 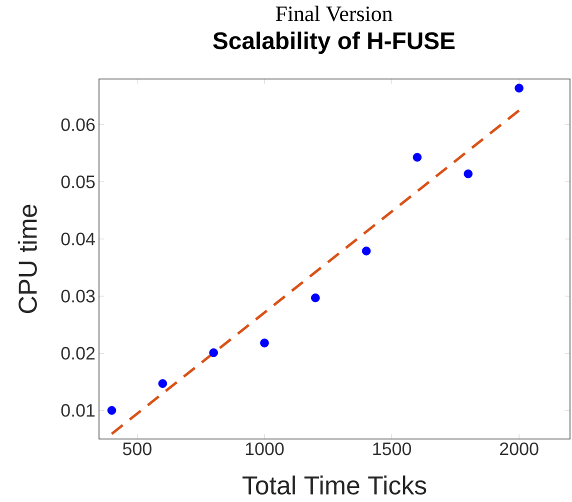 I want to click on chart-title: Scalability of H-FUSE, so click(x=334, y=43).